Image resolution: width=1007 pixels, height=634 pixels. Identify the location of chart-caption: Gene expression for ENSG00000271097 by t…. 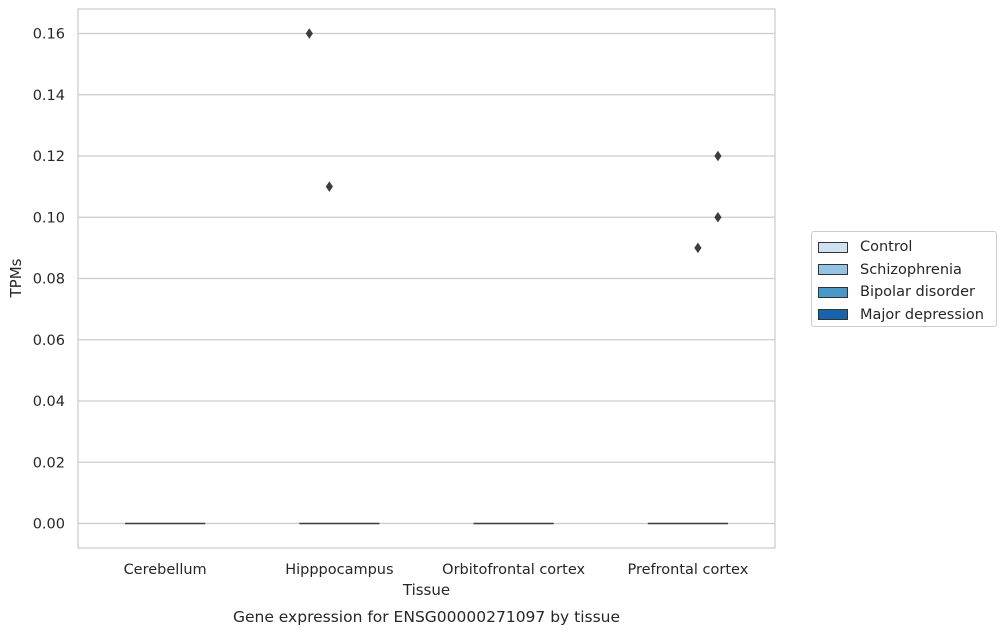
(426, 617).